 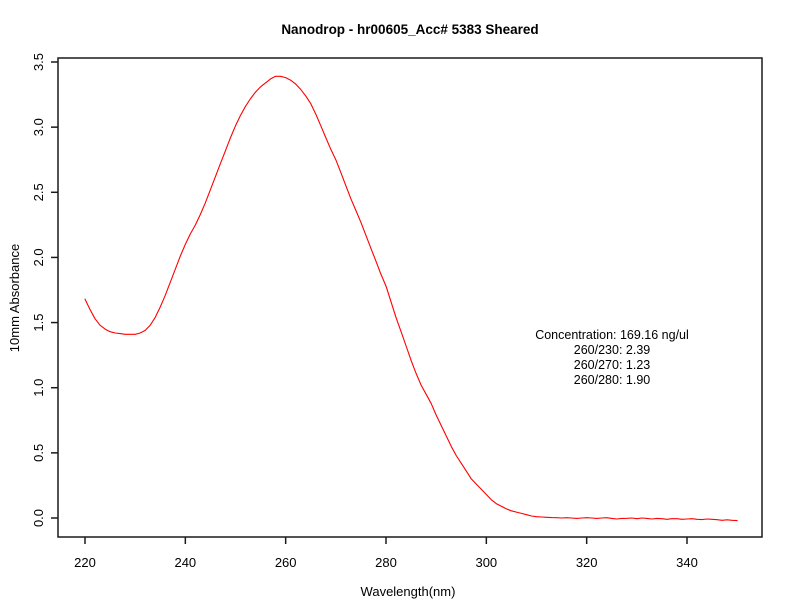 What do you see at coordinates (38, 257) in the screenshot?
I see `y-tick-label: 2.0` at bounding box center [38, 257].